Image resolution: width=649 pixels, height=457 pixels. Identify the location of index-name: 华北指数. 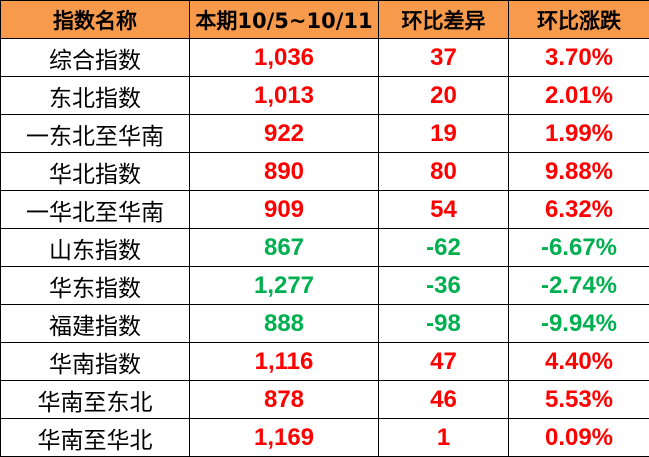
(95, 171).